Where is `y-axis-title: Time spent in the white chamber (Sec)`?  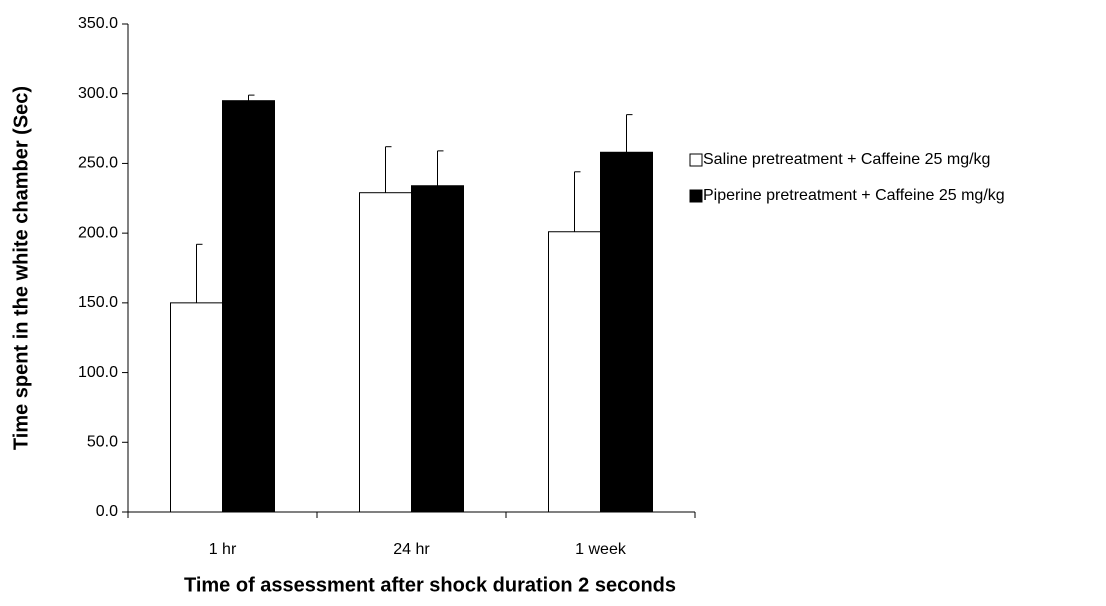
y-axis-title: Time spent in the white chamber (Sec) is located at coordinates (21, 268).